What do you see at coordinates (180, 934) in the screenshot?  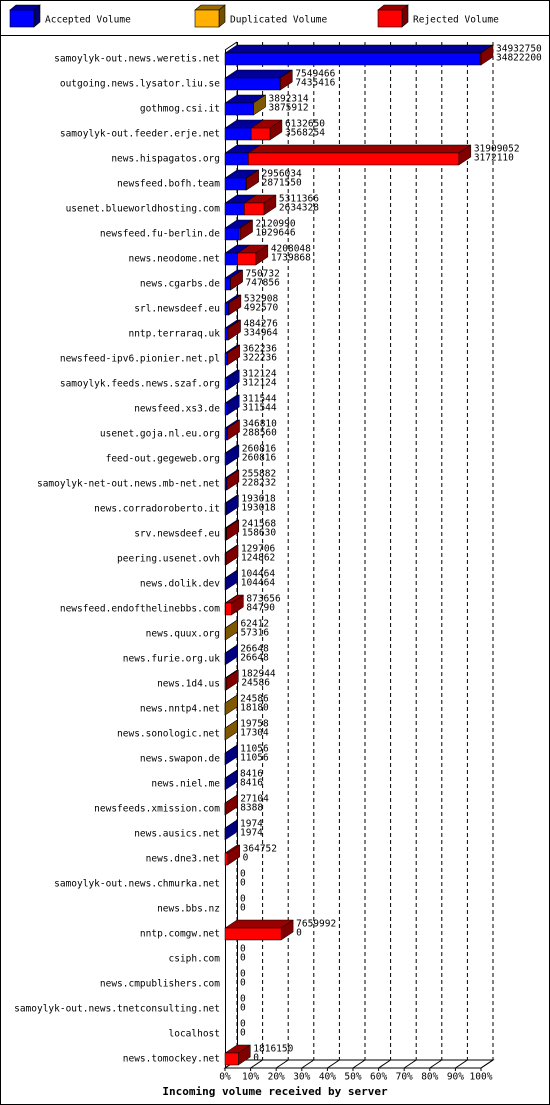 I see `y-tick-label: nntp.comgw.net` at bounding box center [180, 934].